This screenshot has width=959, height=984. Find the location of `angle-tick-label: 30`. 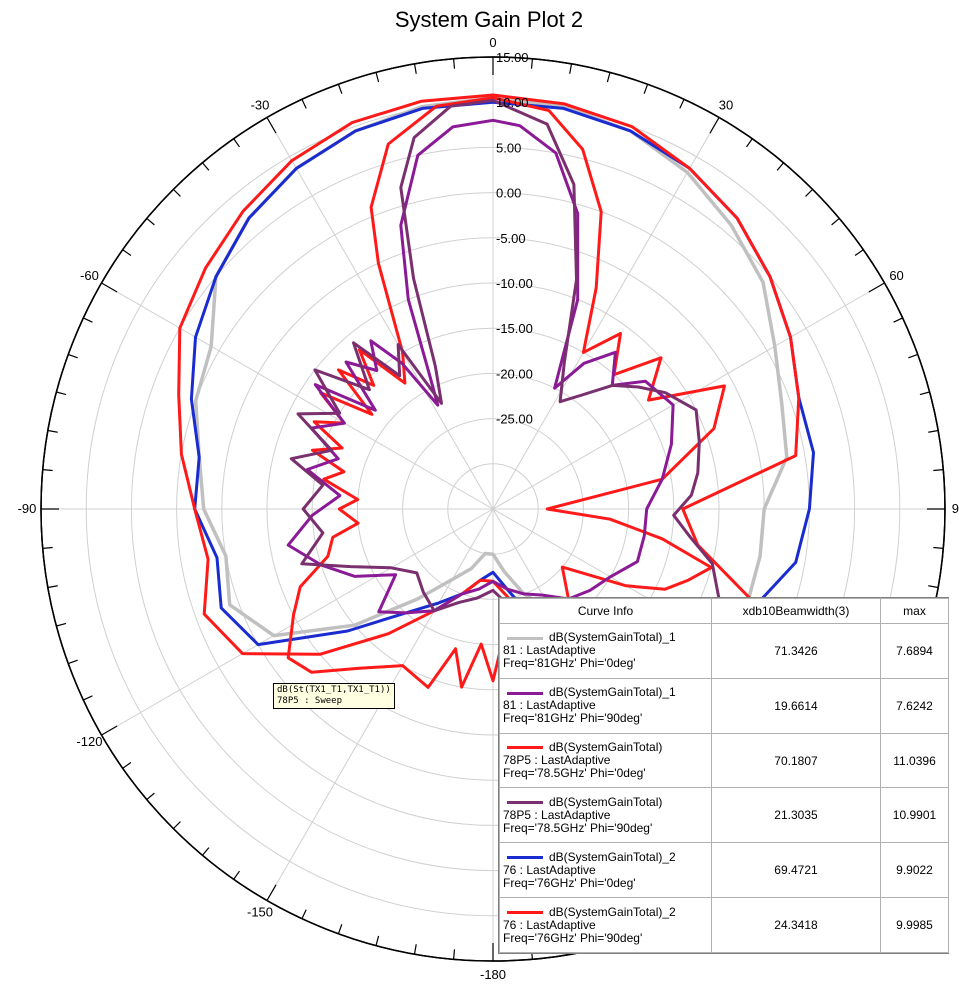

angle-tick-label: 30 is located at coordinates (726, 104).